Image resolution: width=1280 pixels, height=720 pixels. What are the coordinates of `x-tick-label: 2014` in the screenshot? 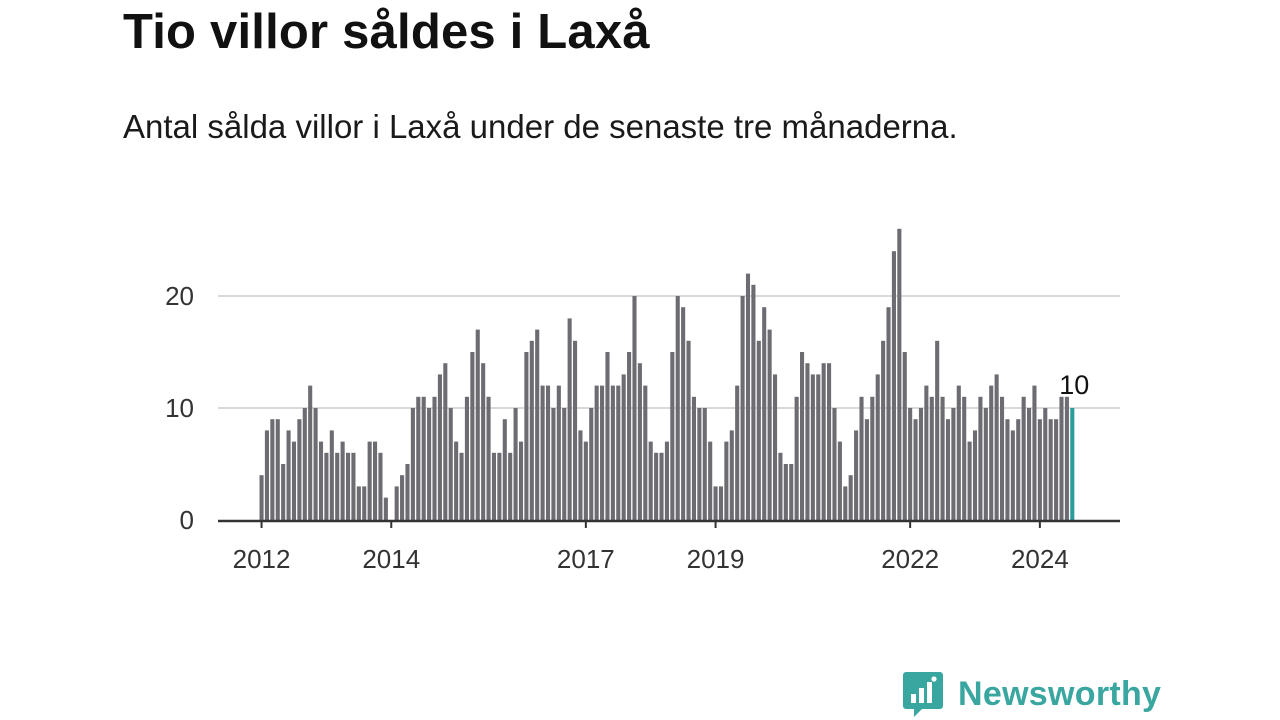 It's located at (391, 559).